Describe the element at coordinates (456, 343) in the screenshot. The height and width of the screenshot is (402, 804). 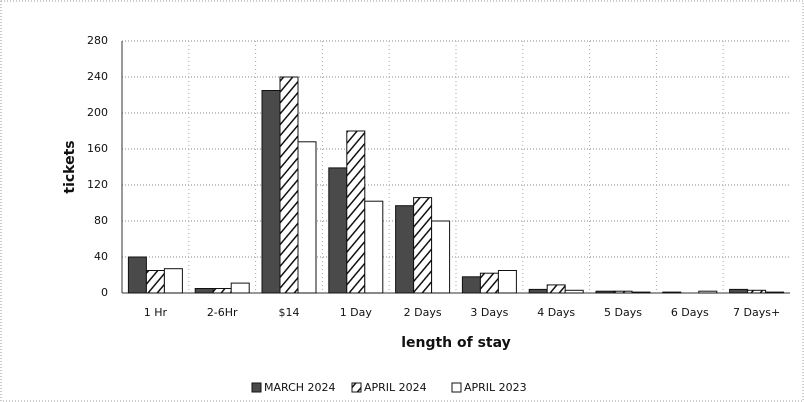
I see `x-axis-title: length of stay` at that location.